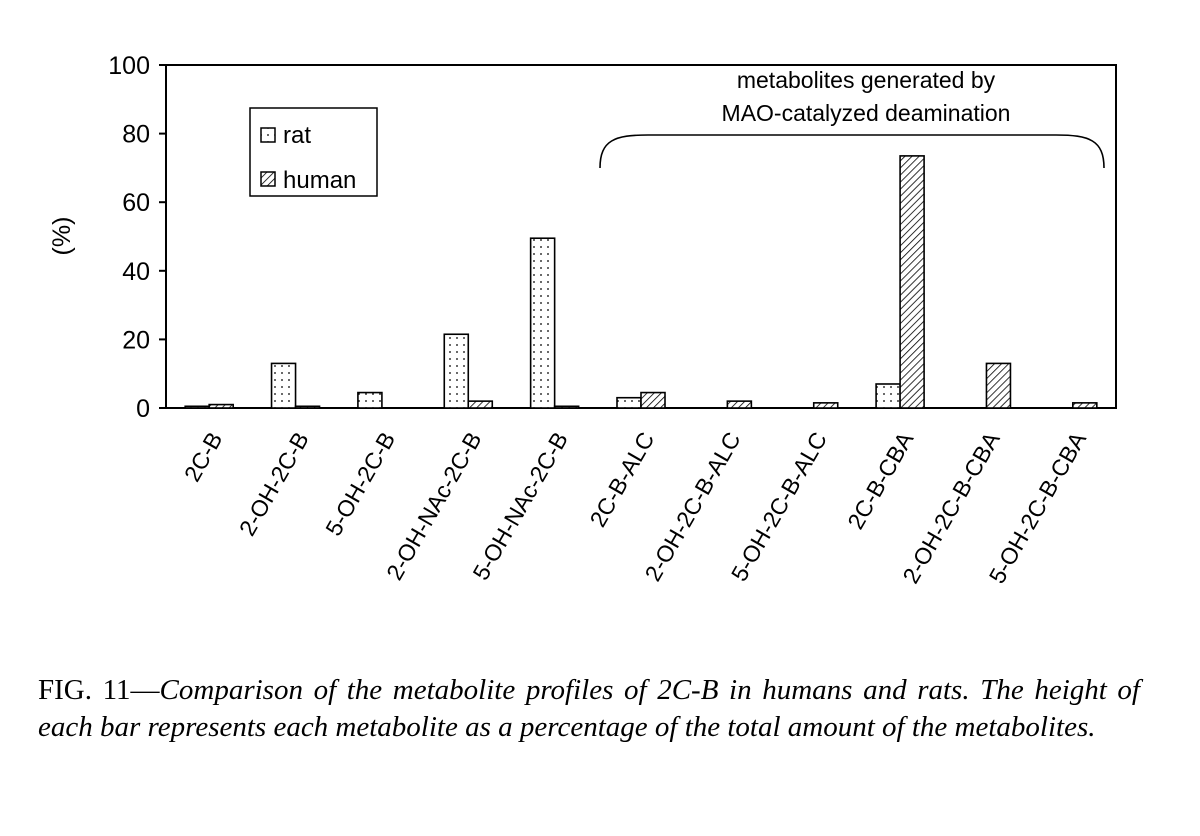  I want to click on x-tick-label: 2C-B, so click(203, 457).